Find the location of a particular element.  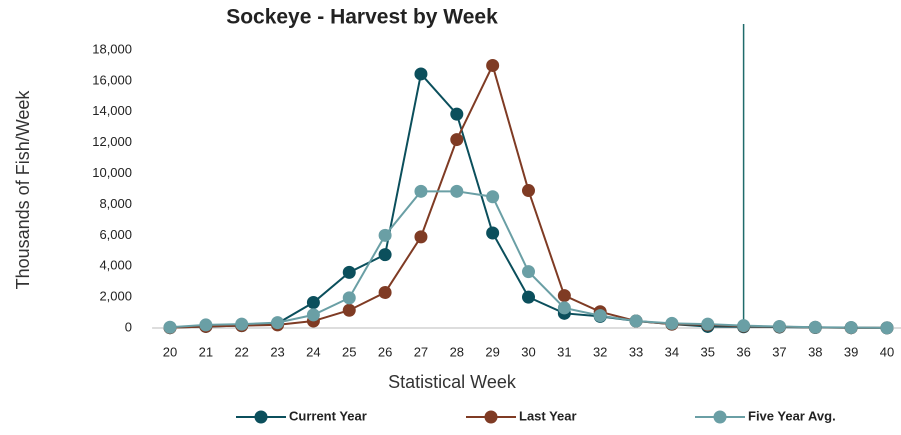

y-tick-label: 10,000 is located at coordinates (112, 172).